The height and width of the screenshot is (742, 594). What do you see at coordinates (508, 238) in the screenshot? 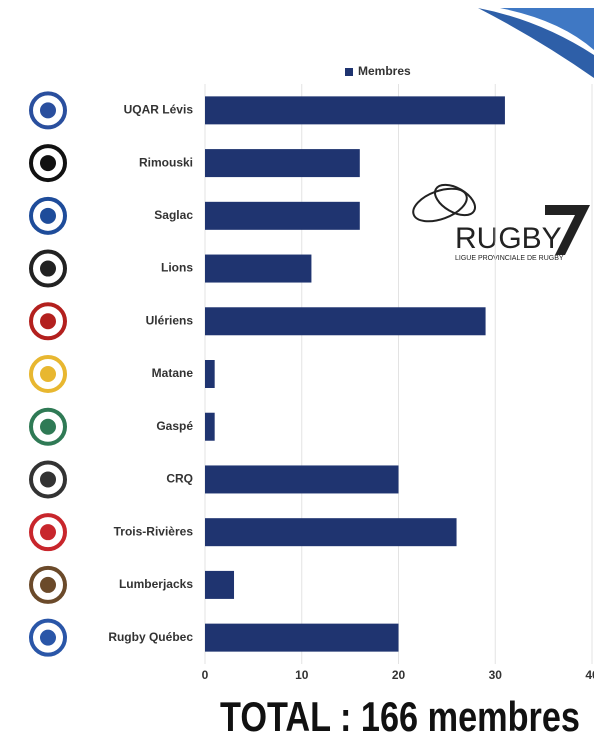
I see `logo-text: RUGBY` at bounding box center [508, 238].